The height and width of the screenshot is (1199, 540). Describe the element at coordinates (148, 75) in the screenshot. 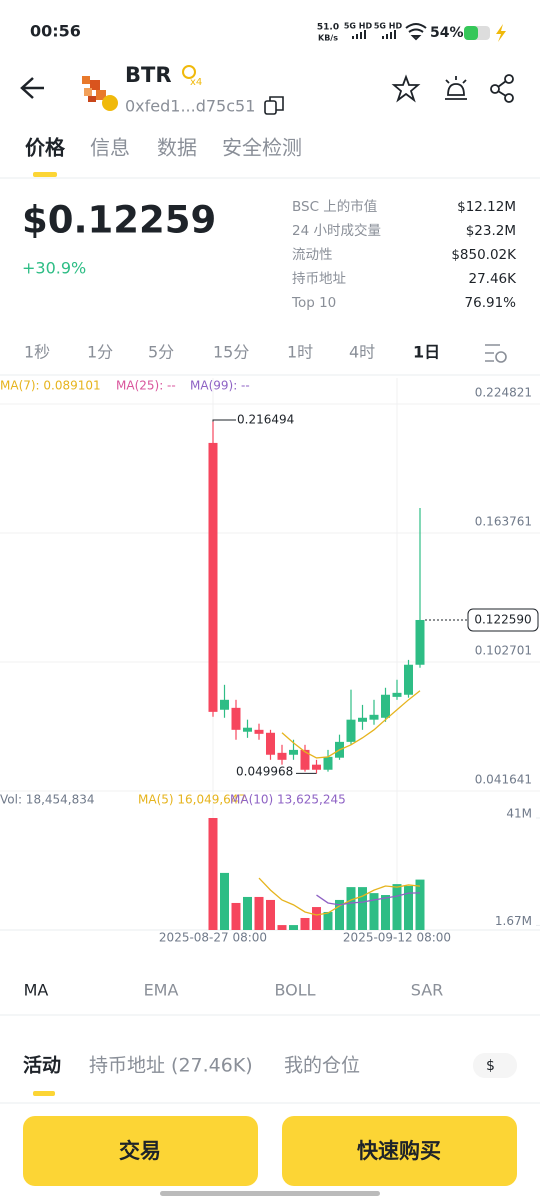

I see `token-name: BTR` at that location.